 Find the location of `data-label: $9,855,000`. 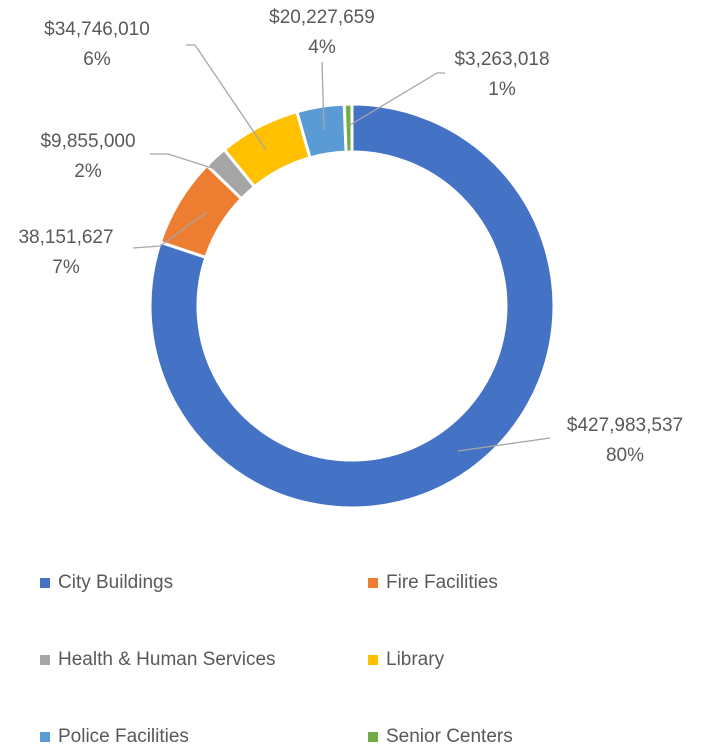

data-label: $9,855,000 is located at coordinates (87, 141).